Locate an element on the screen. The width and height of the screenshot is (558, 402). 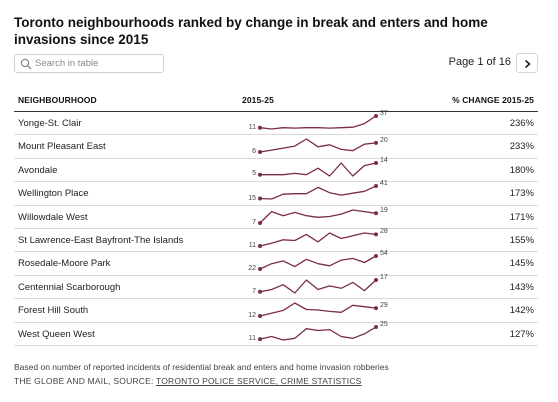
sparkline-end-value: 14 is located at coordinates (384, 160).